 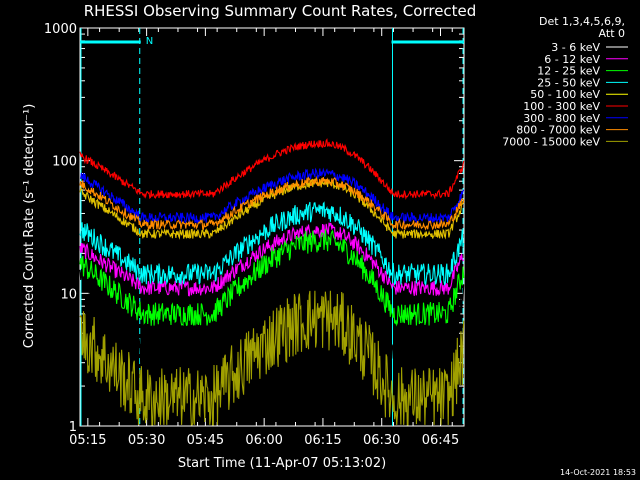 What do you see at coordinates (205, 440) in the screenshot?
I see `x-tick-label: 05:45` at bounding box center [205, 440].